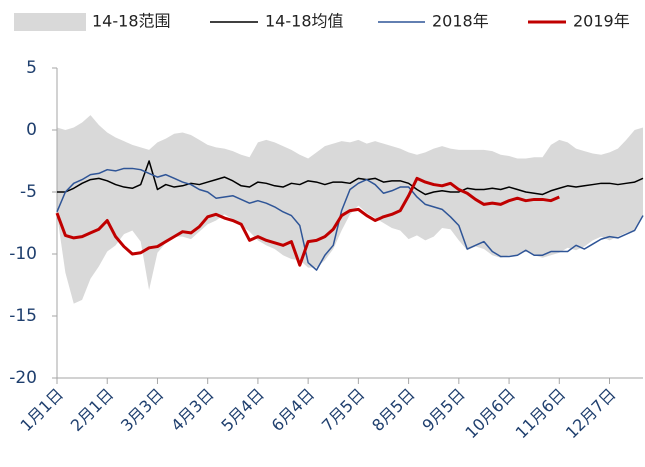 This screenshot has width=645, height=467. What do you see at coordinates (23, 254) in the screenshot?
I see `y-tick-label: -10` at bounding box center [23, 254].